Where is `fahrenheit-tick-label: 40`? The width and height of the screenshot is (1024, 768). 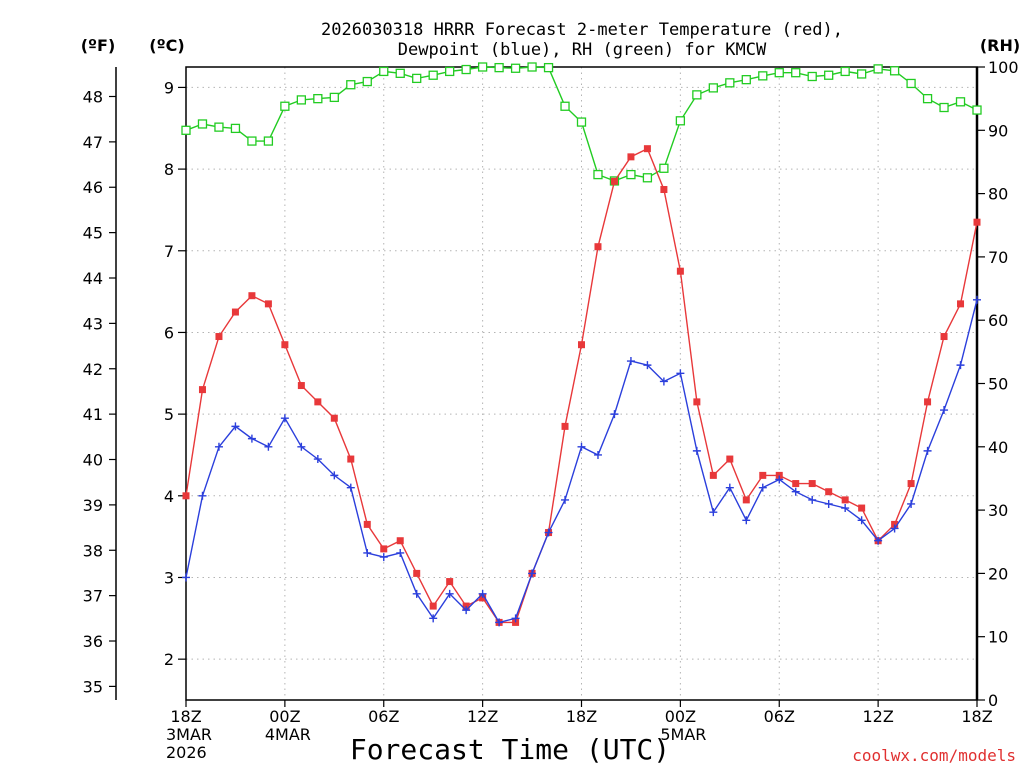
fahrenheit-tick-label: 40 is located at coordinates (93, 460).